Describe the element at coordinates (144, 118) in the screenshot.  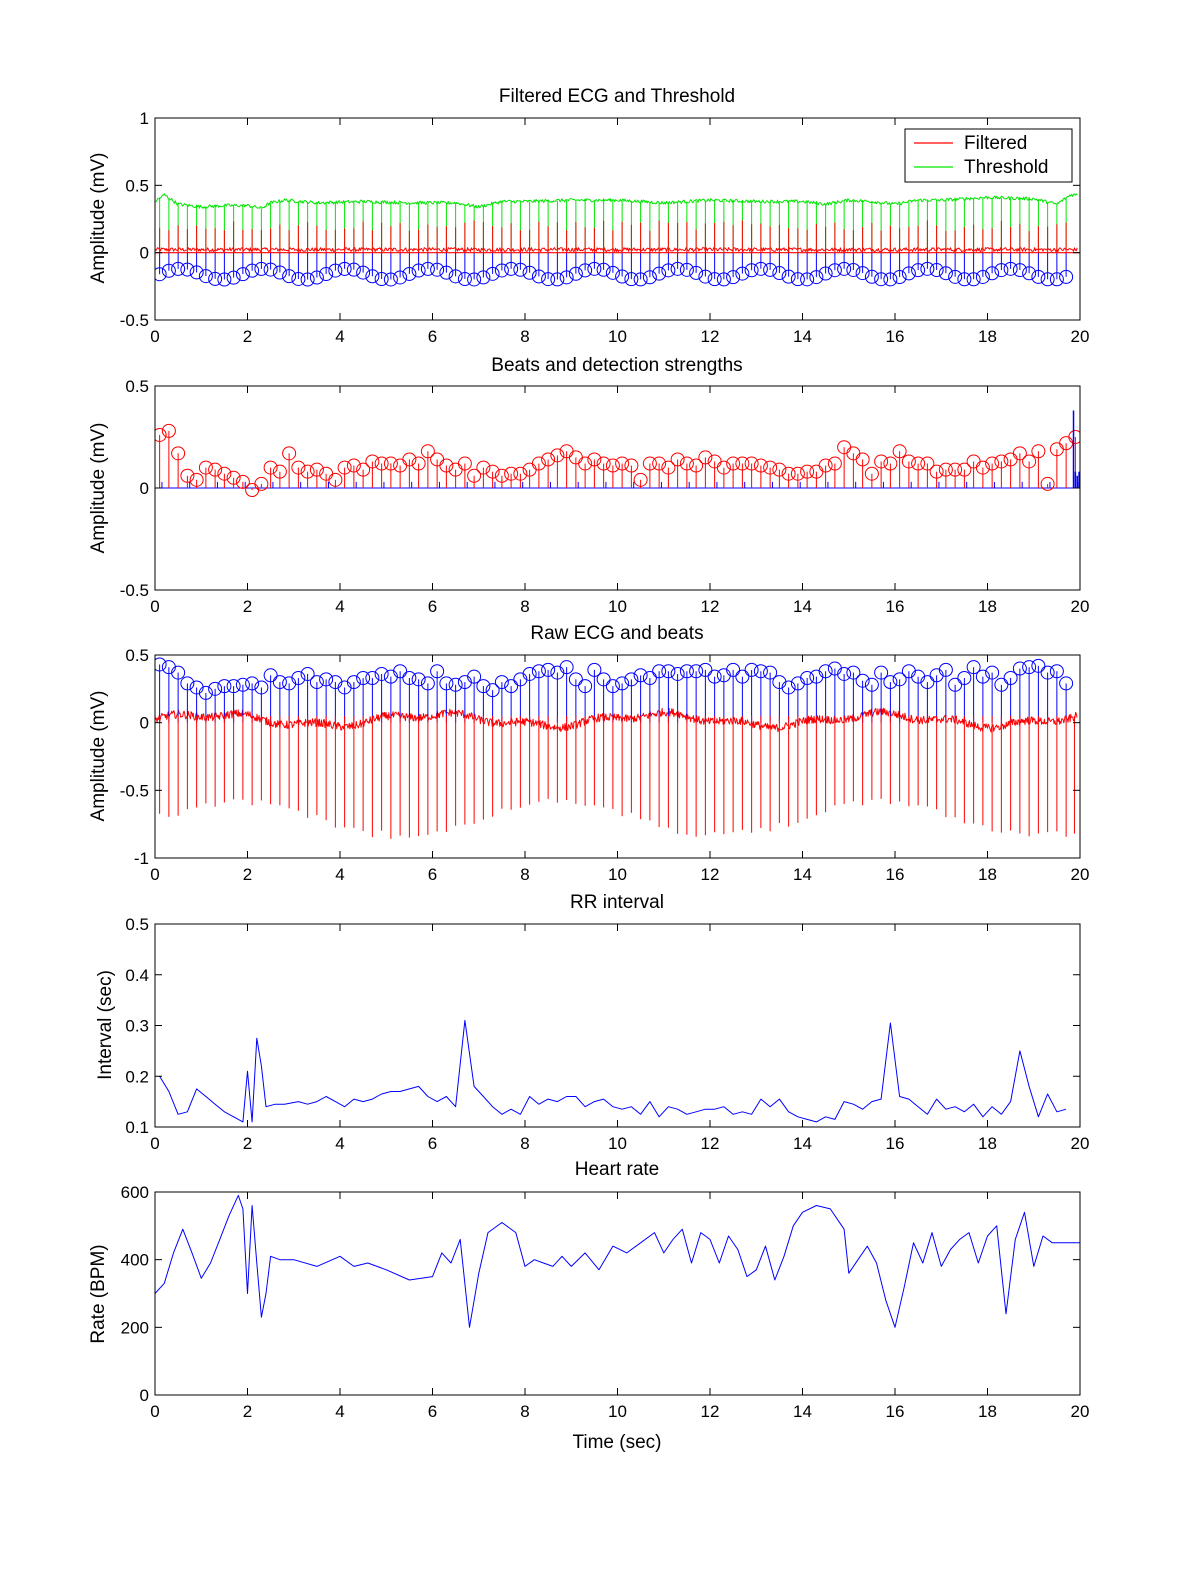
I see `y-tick-label: 1` at that location.